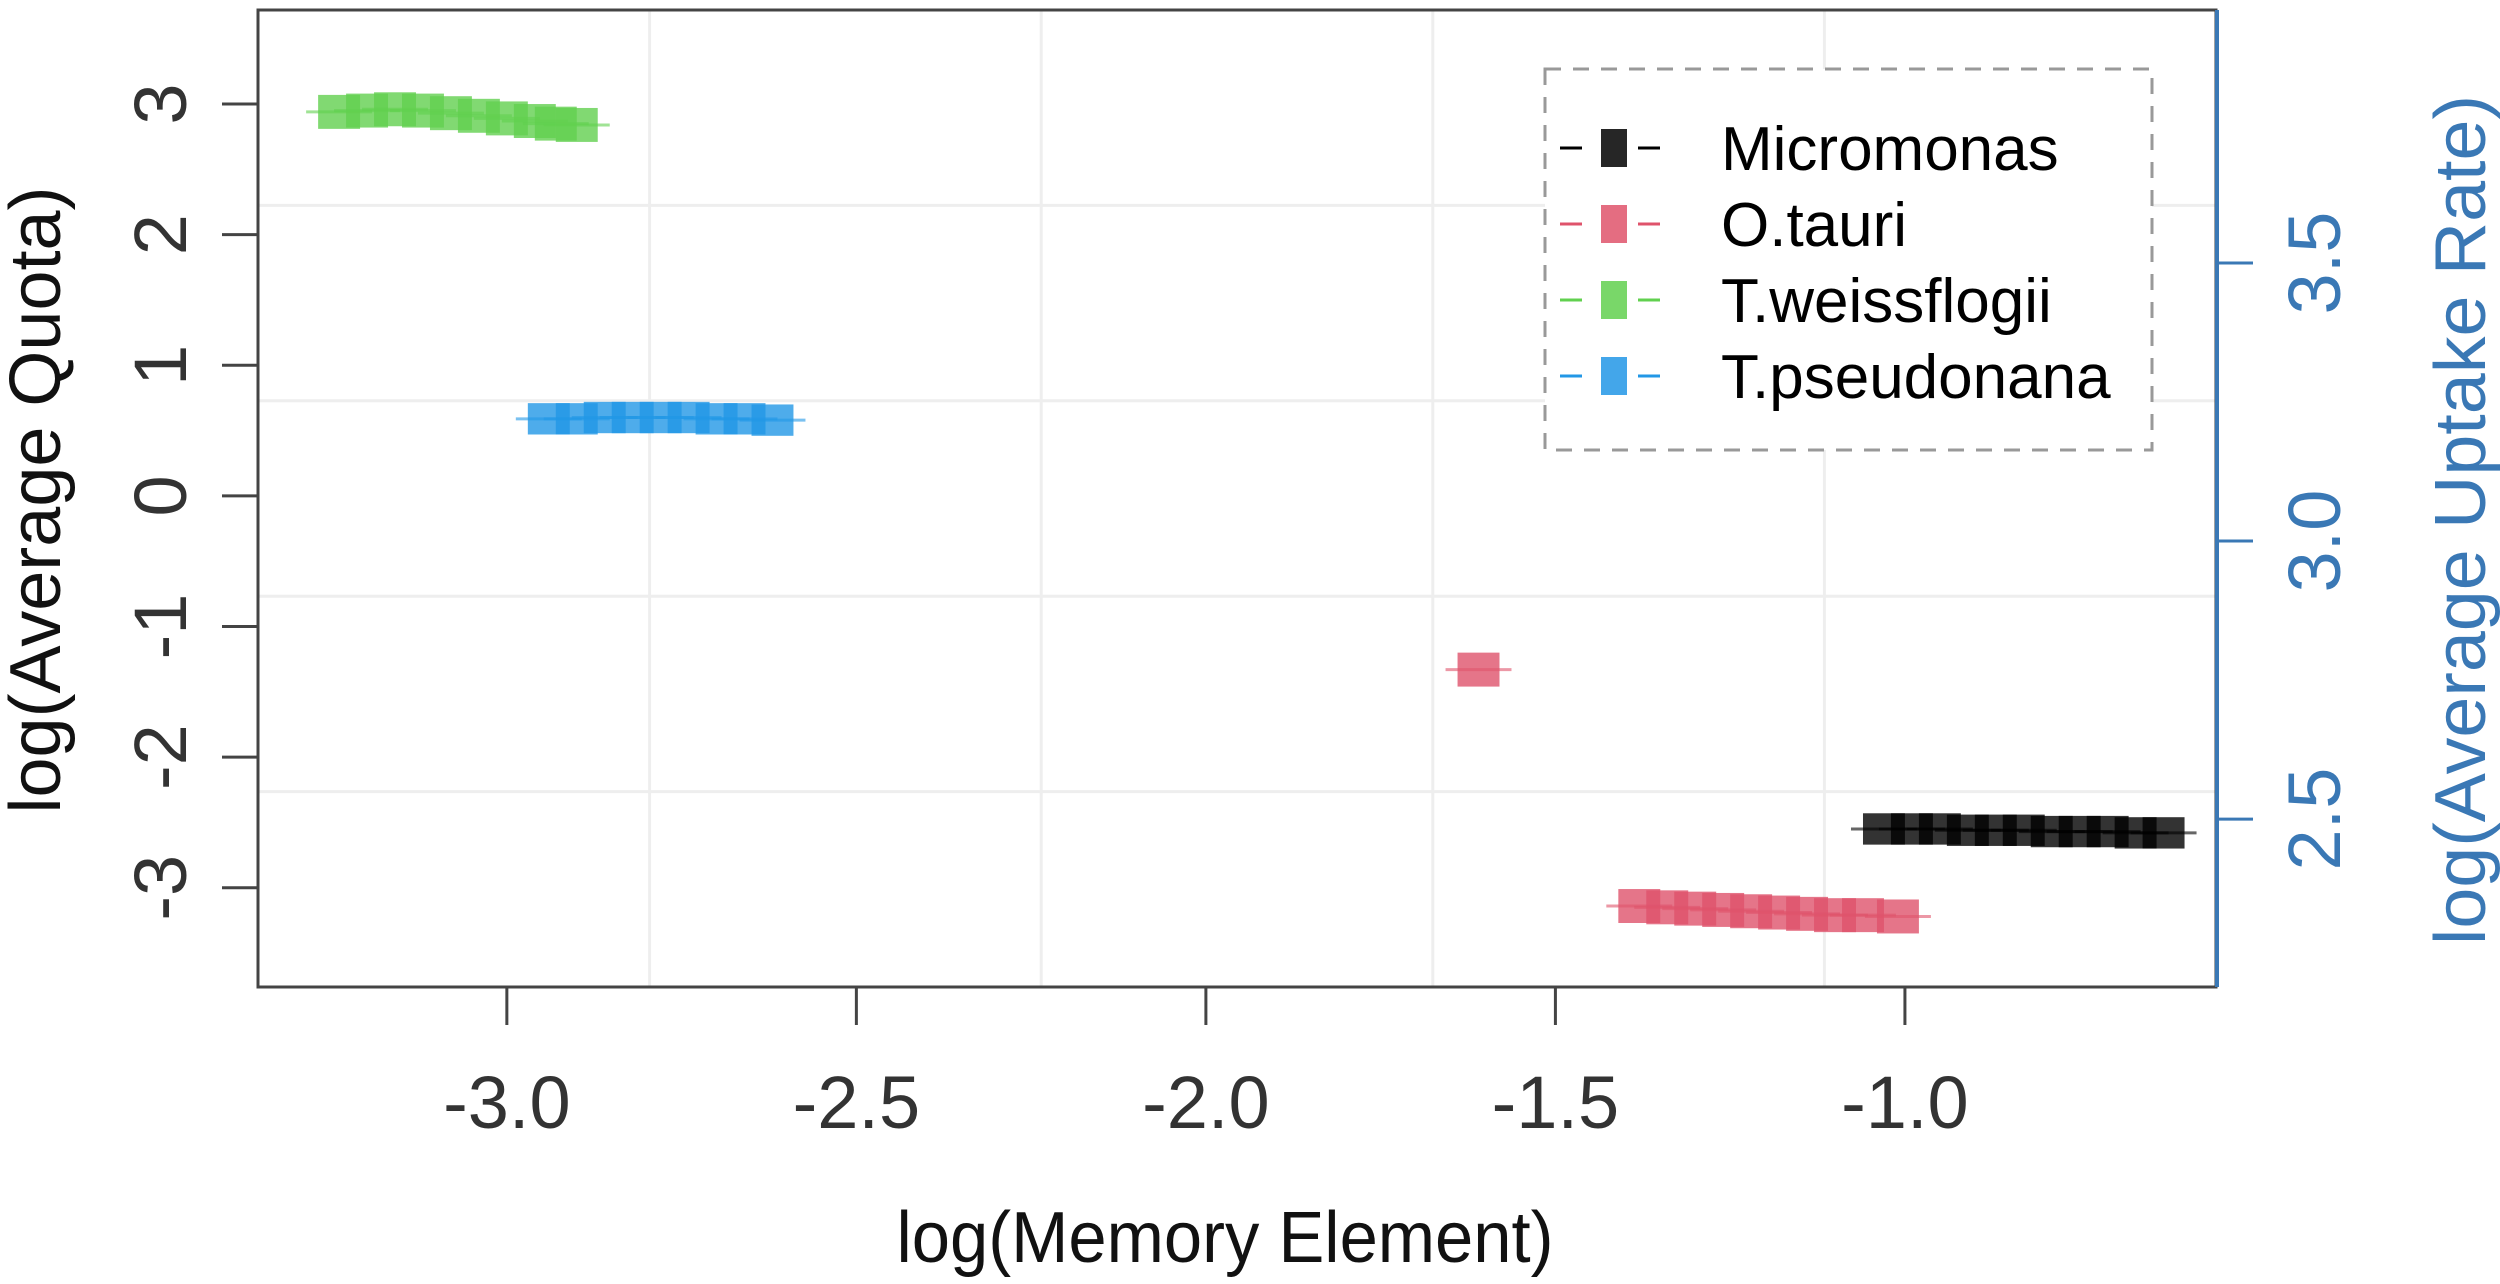 The image size is (2500, 1284). Describe the element at coordinates (2314, 263) in the screenshot. I see `y-right-tick-label: 3.5` at that location.